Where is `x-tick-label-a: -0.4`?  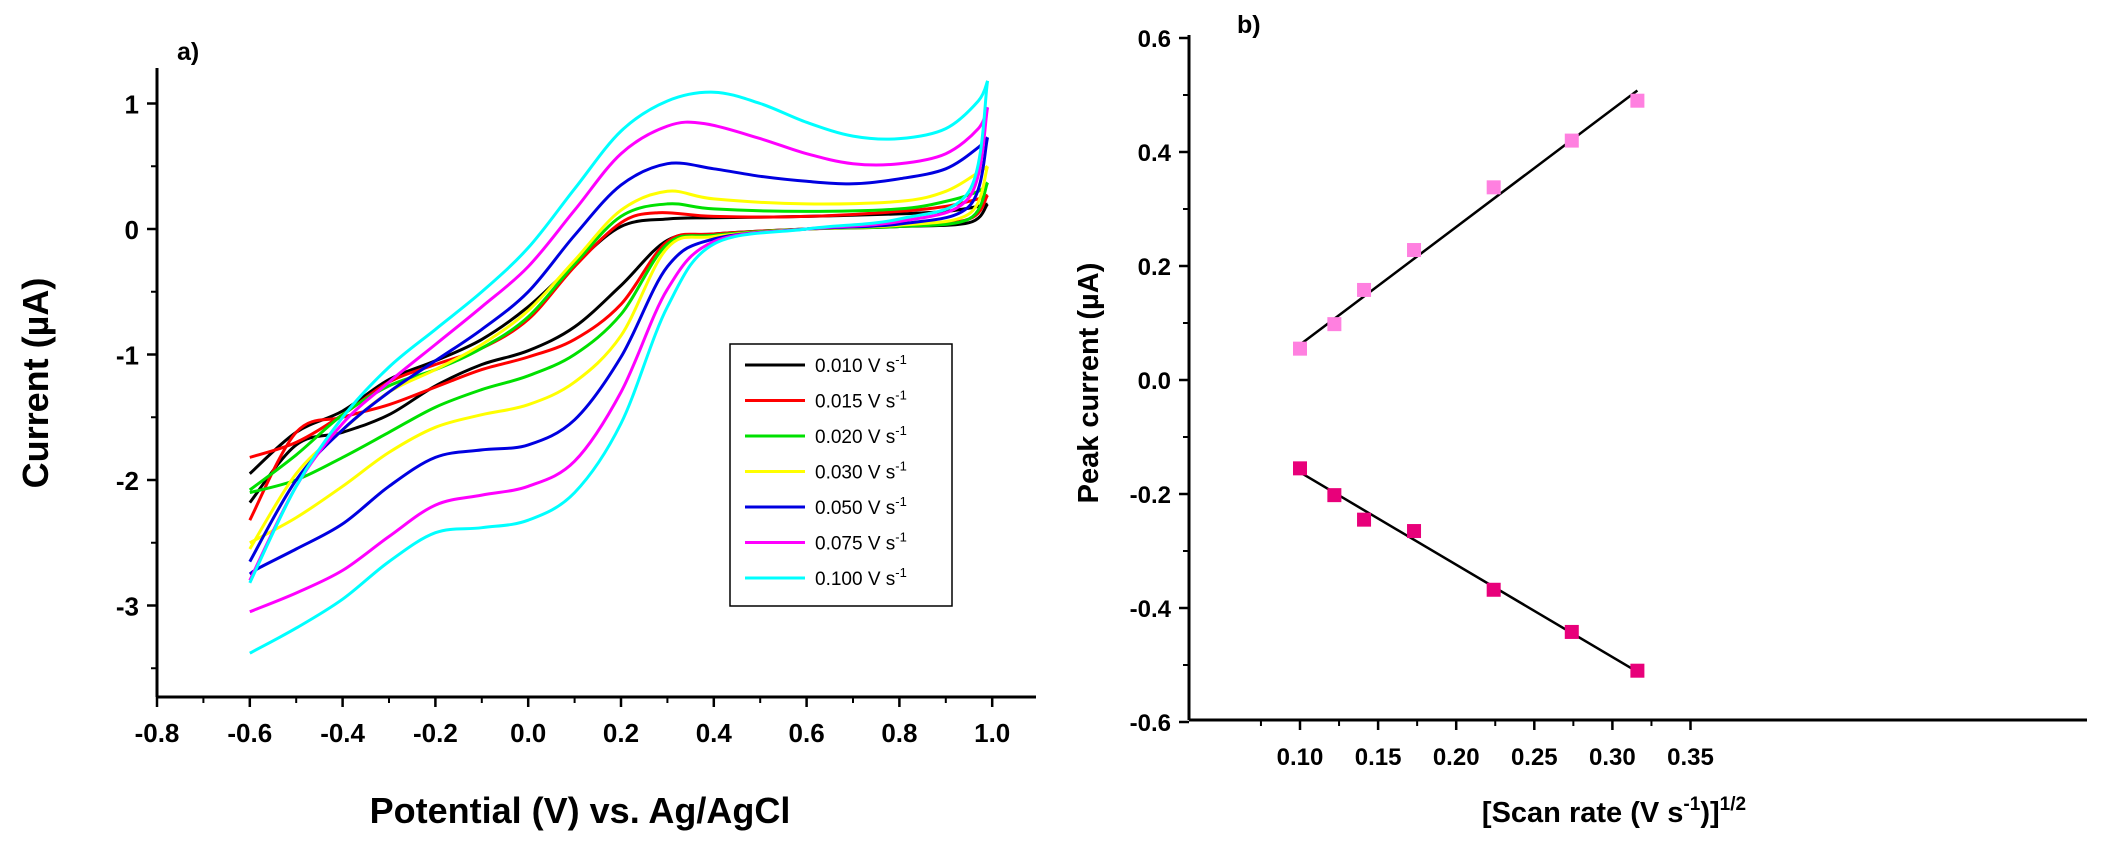 x-tick-label-a: -0.4 is located at coordinates (342, 733).